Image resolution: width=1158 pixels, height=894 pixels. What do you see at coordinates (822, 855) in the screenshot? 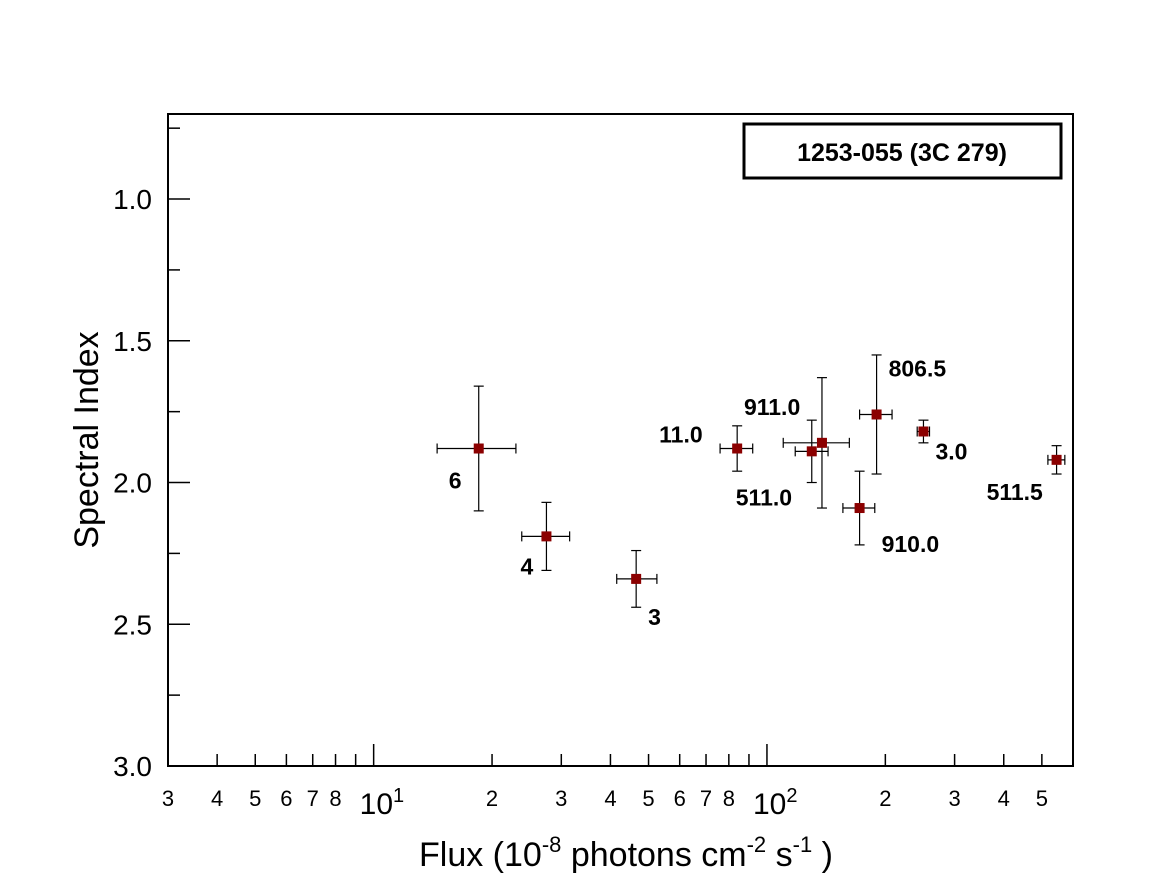
I see `x-axis-title-suffix: )` at bounding box center [822, 855].